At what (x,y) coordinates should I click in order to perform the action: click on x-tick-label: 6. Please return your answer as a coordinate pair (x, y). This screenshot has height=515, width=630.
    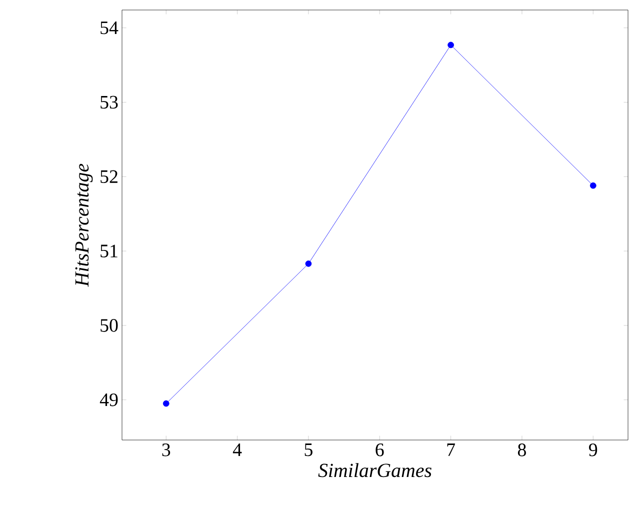
    Looking at the image, I should click on (380, 450).